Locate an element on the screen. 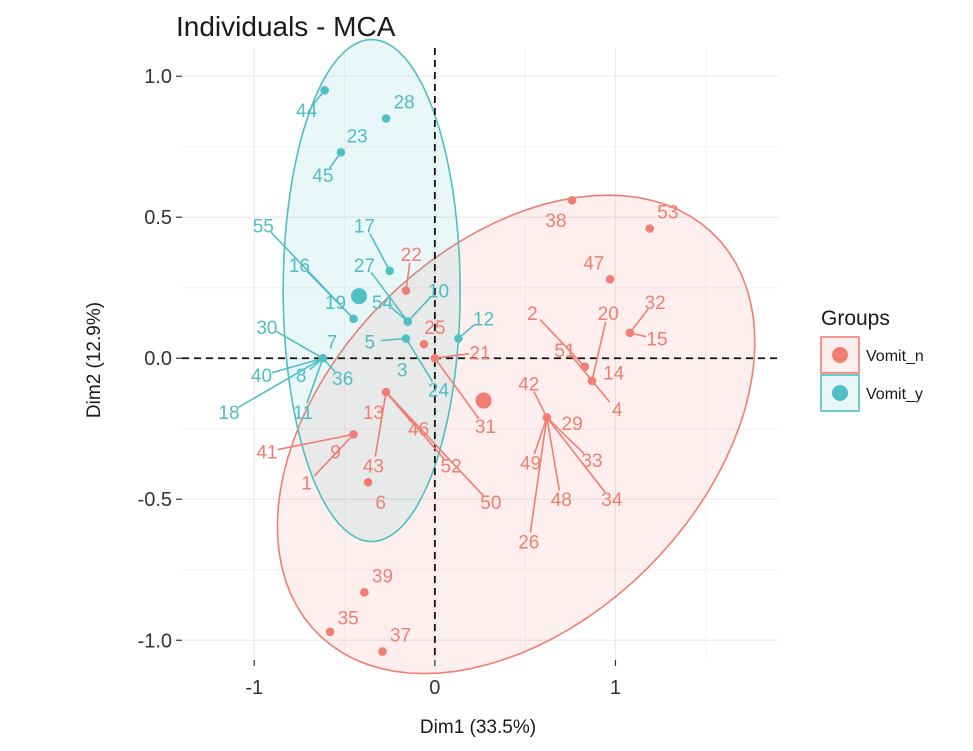  point-label-40: 40 is located at coordinates (261, 376).